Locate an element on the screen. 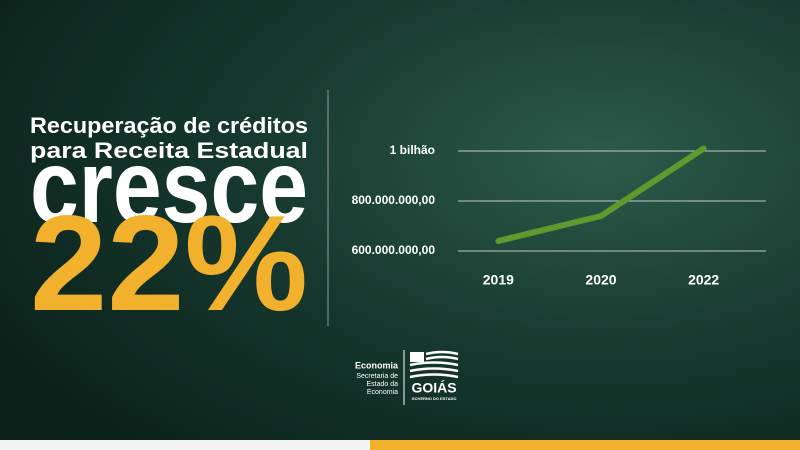  y-tick-label: 1 bilhão is located at coordinates (412, 150).